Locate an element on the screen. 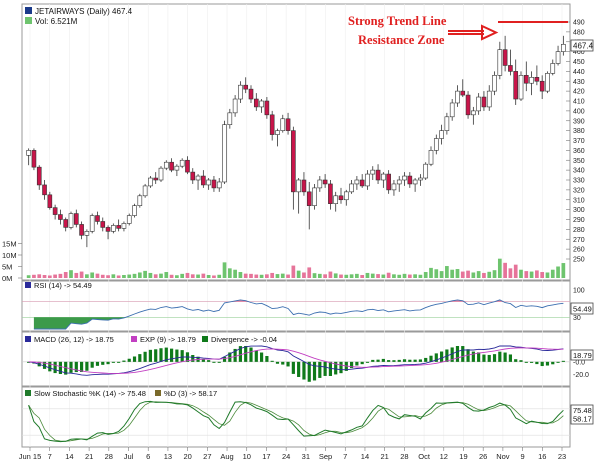  stoch-d-last-label: 58.17 is located at coordinates (582, 419).